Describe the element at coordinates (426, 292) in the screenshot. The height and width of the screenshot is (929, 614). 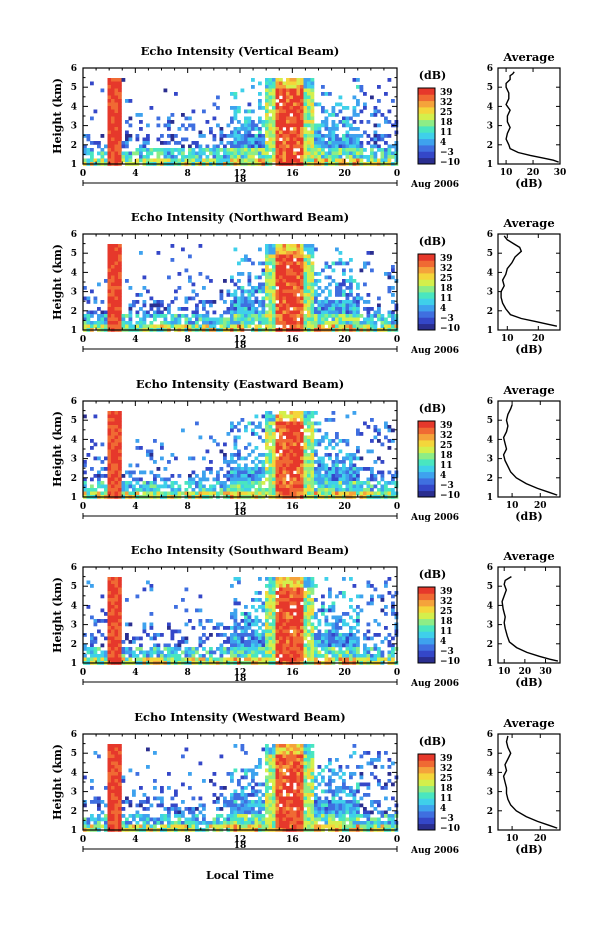
I see `colorbar-frame` at that location.